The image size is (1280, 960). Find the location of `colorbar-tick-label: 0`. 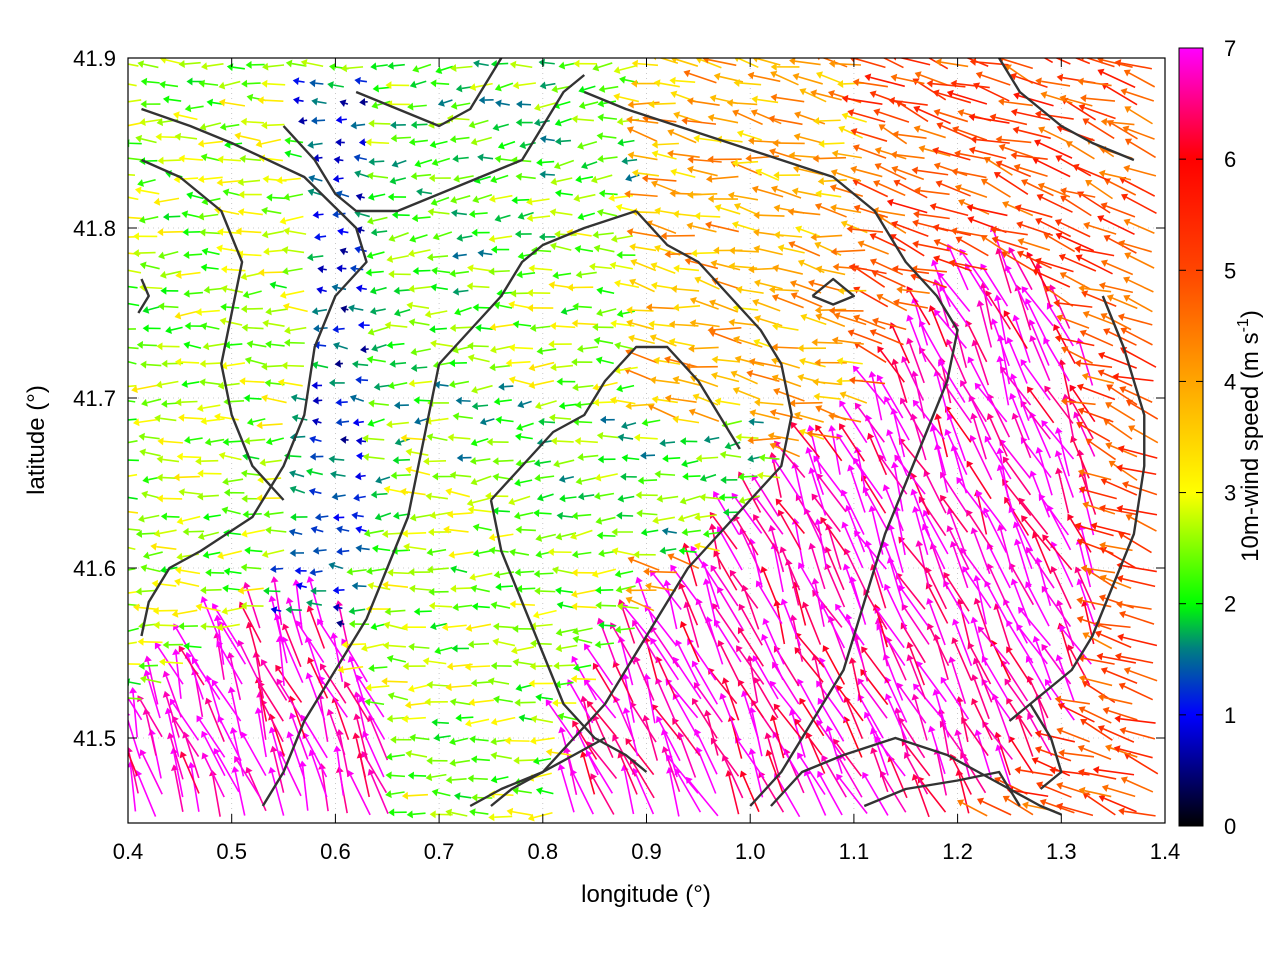

colorbar-tick-label: 0 is located at coordinates (1230, 826).